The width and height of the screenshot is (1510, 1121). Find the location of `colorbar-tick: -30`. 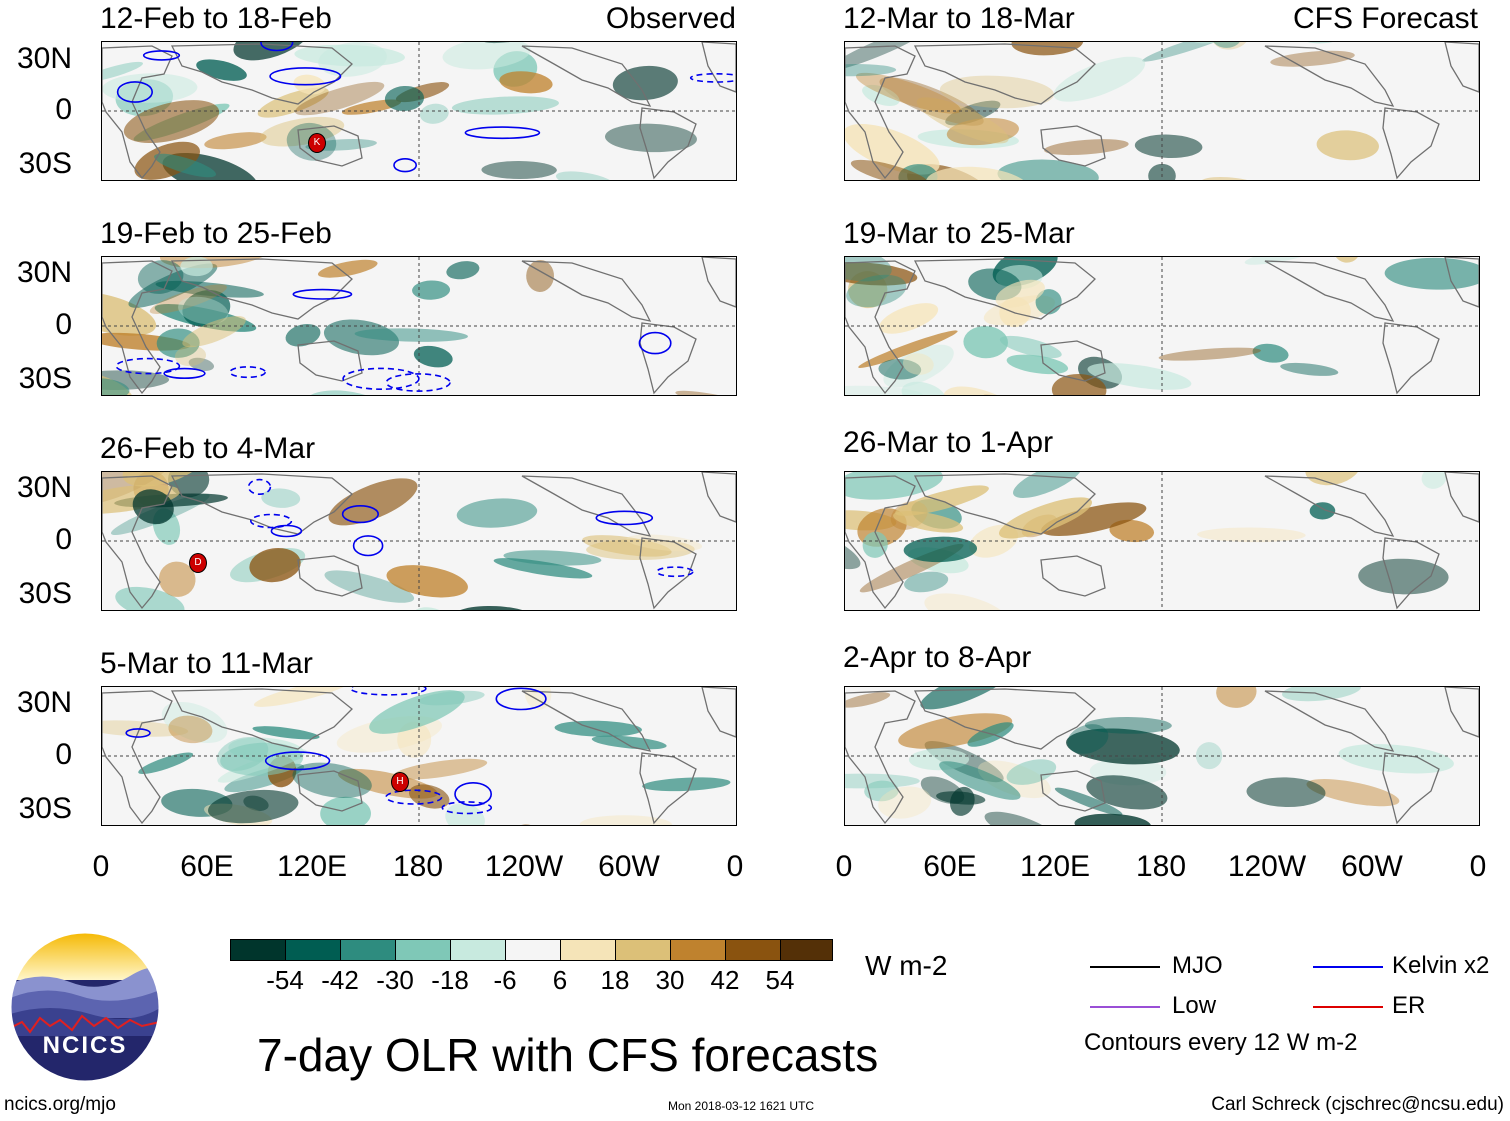

colorbar-tick: -30 is located at coordinates (395, 980).